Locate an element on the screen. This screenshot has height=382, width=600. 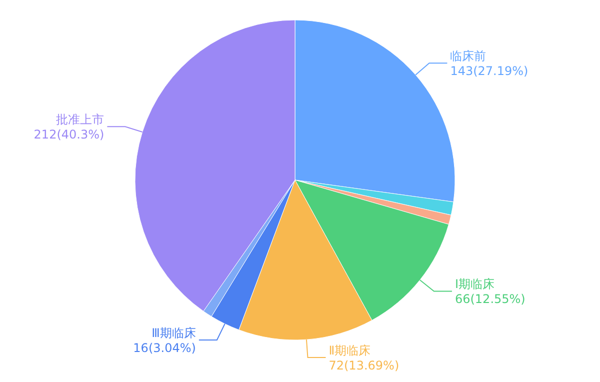
slice-label: Ⅲ期临床 is located at coordinates (174, 333).